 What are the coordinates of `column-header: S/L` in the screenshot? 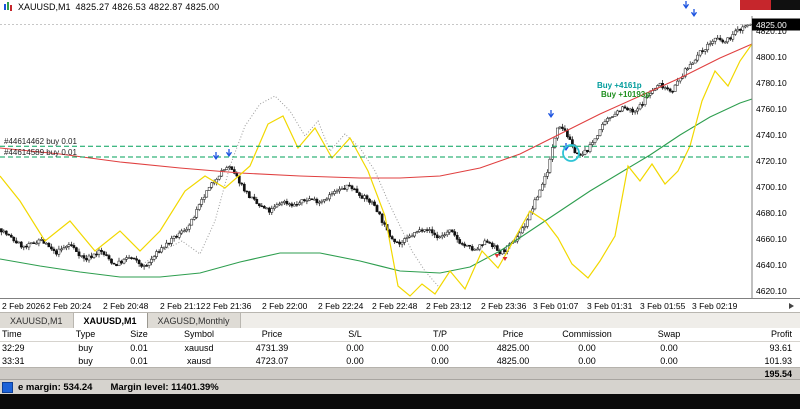 It's located at (355, 334).